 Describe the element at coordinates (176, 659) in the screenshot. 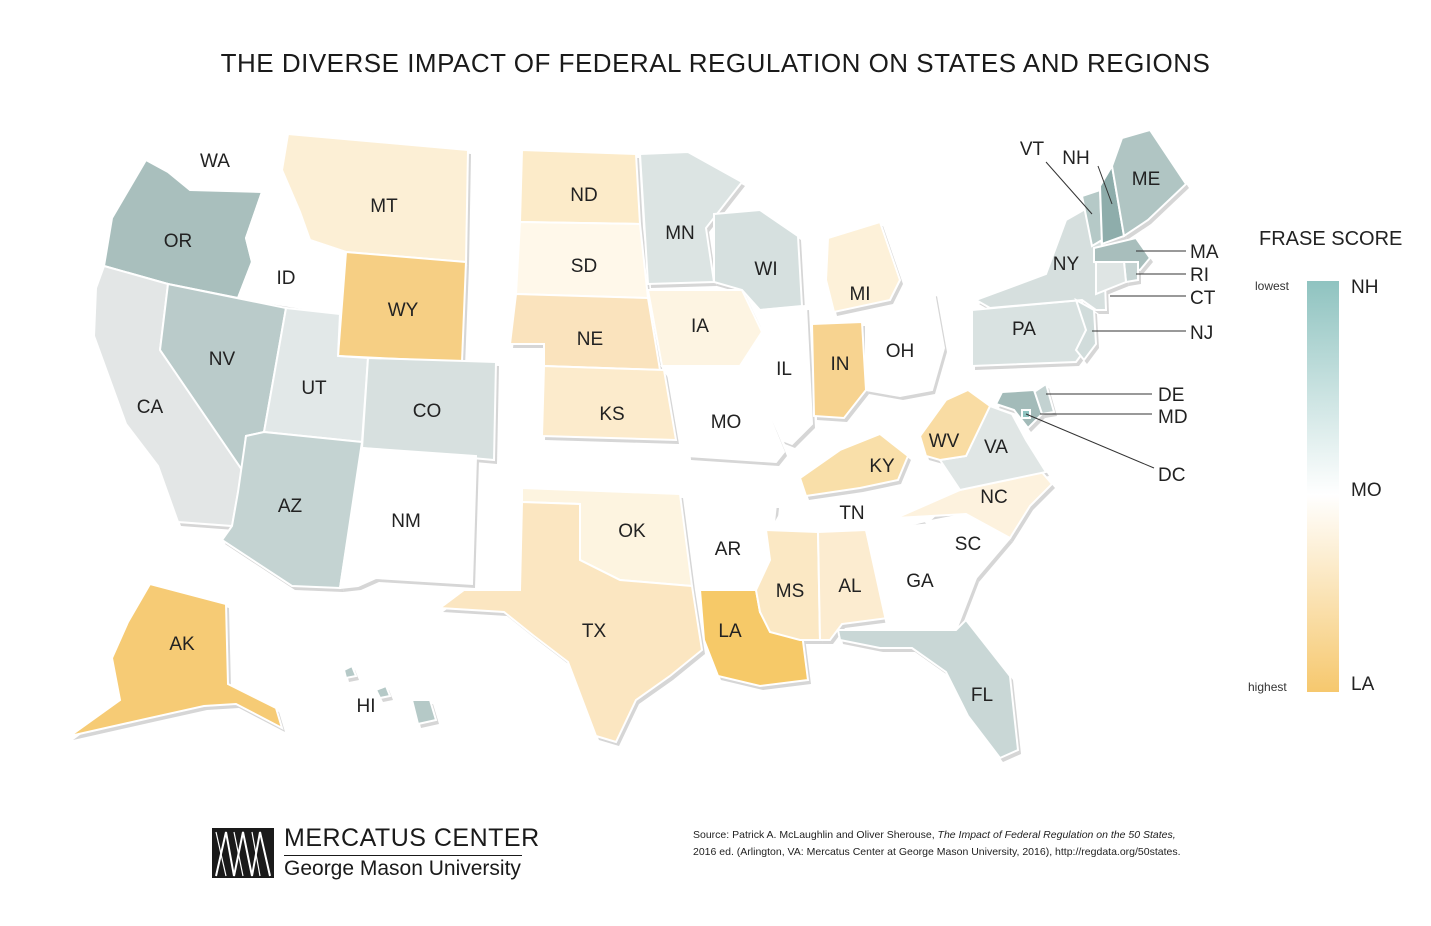

I see `state-ak` at that location.